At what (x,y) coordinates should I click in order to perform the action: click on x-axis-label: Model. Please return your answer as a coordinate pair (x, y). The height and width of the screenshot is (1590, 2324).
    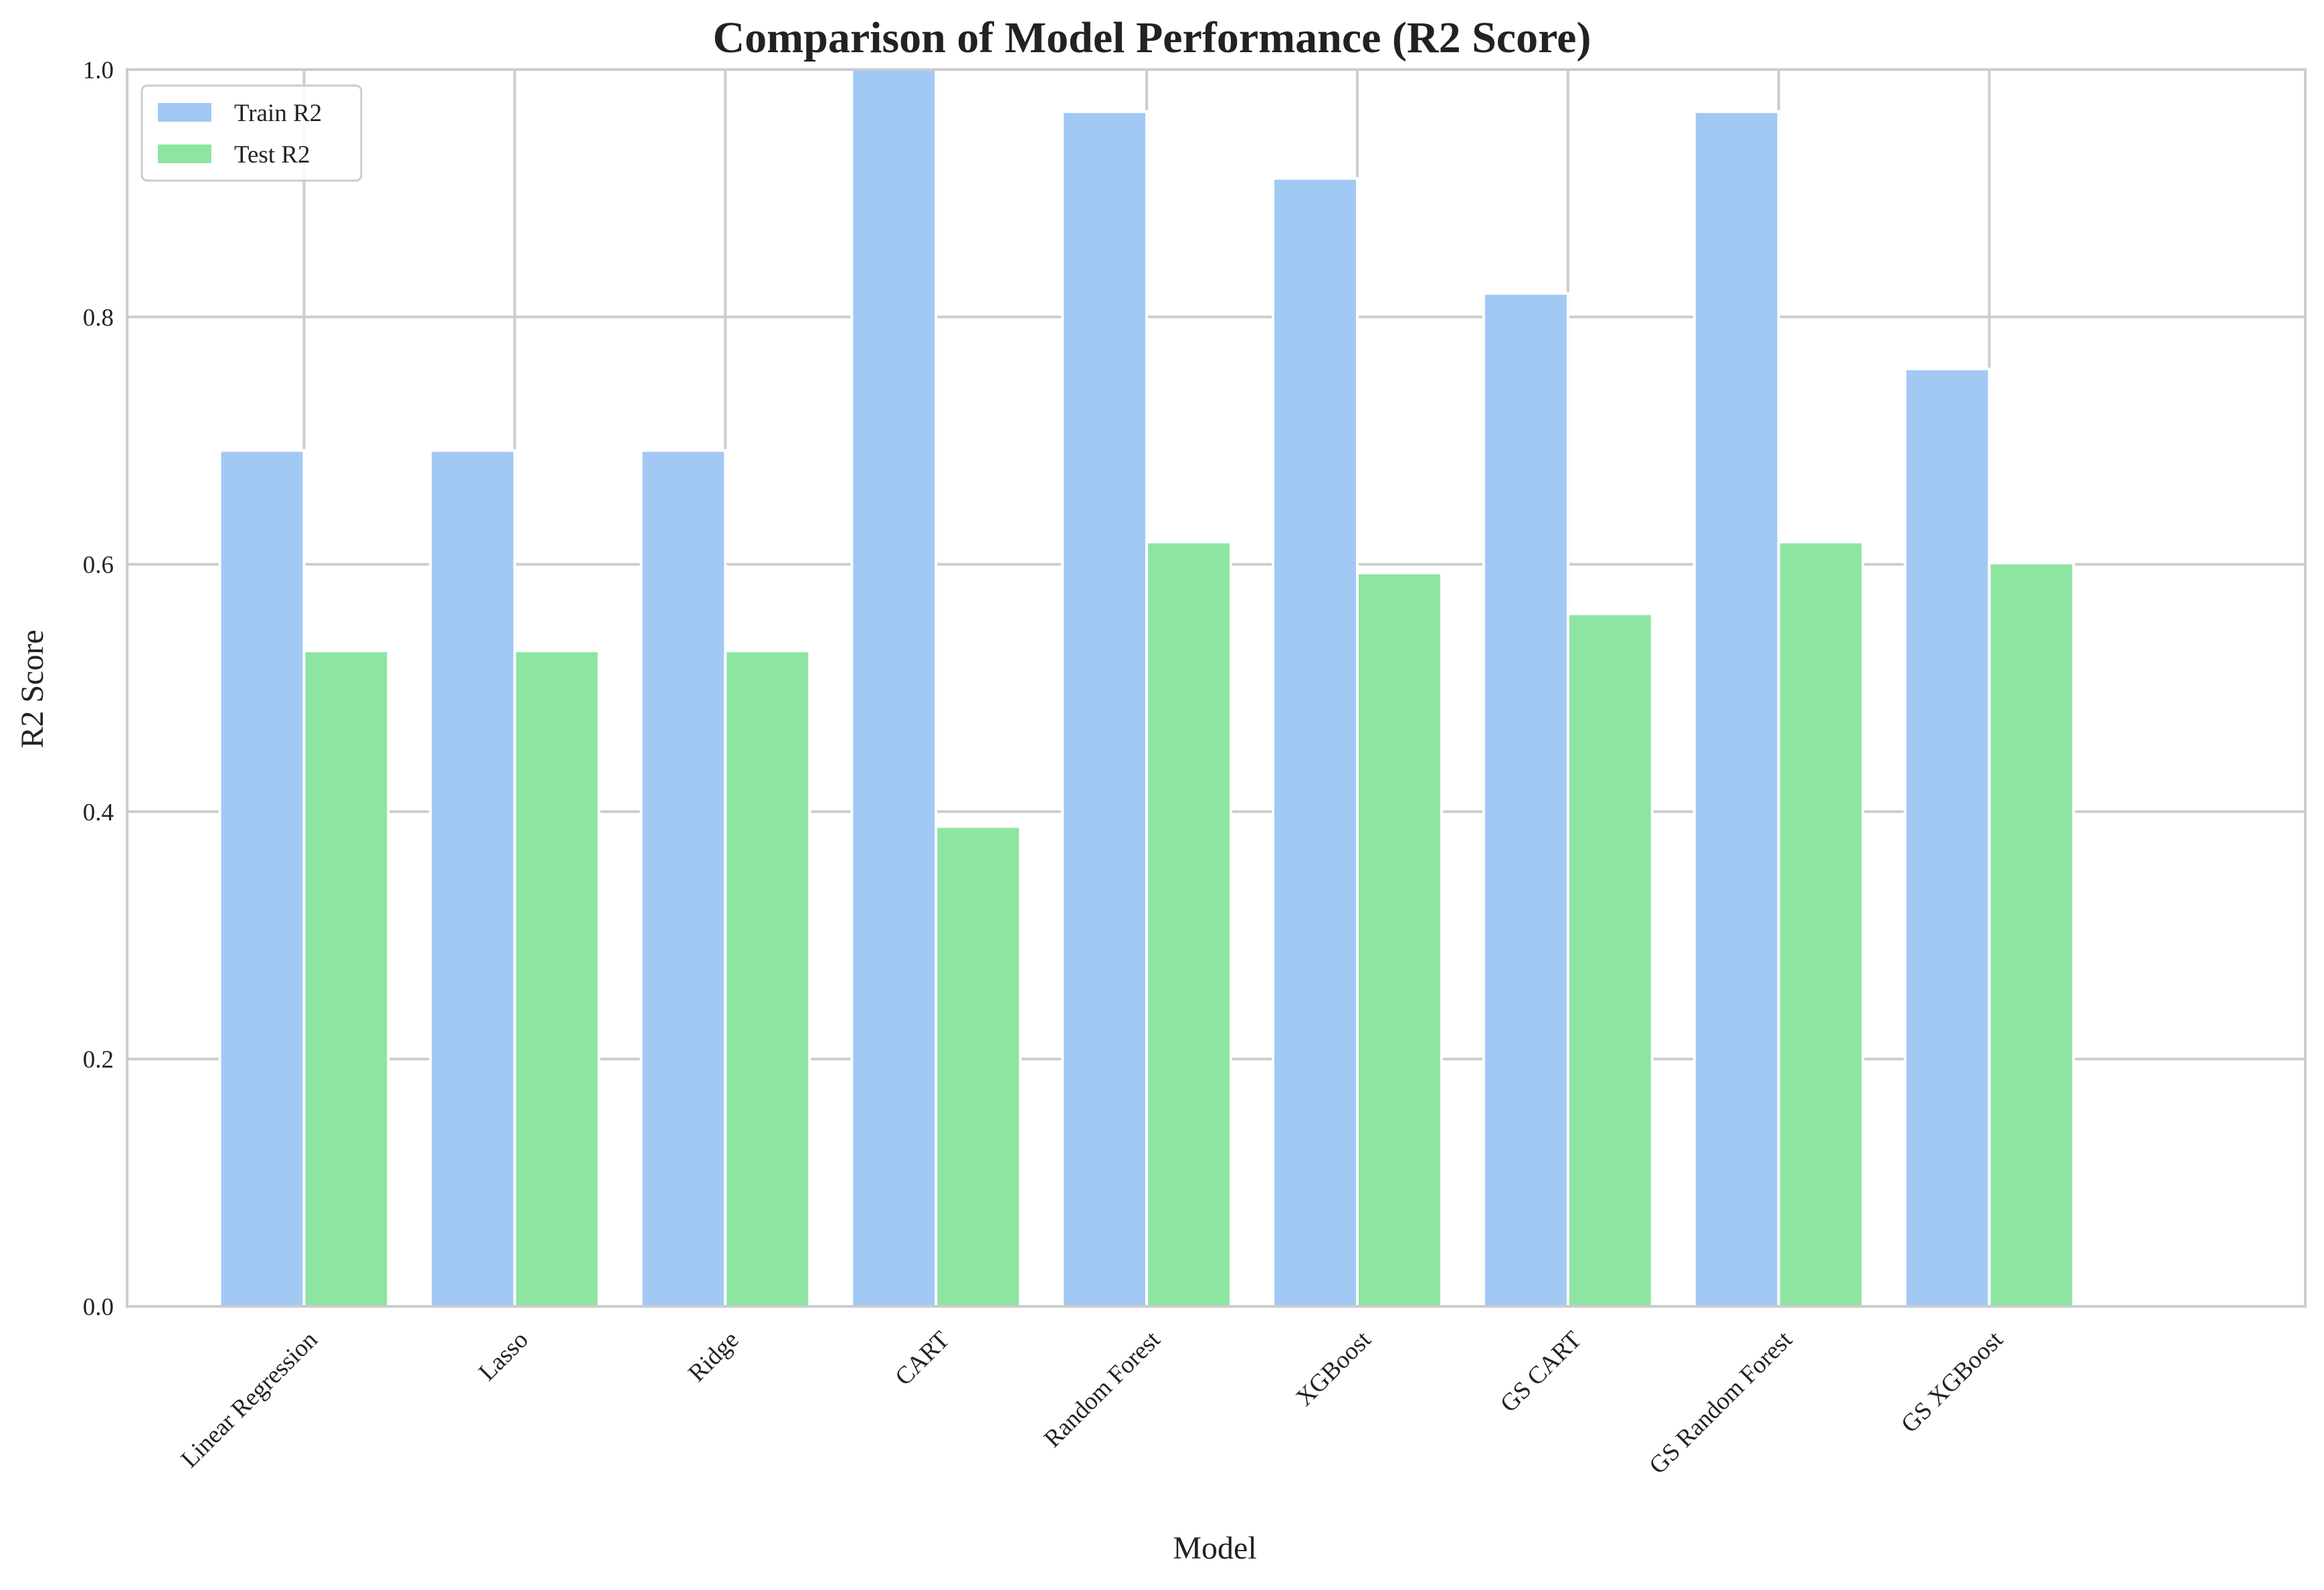
    Looking at the image, I should click on (1214, 1548).